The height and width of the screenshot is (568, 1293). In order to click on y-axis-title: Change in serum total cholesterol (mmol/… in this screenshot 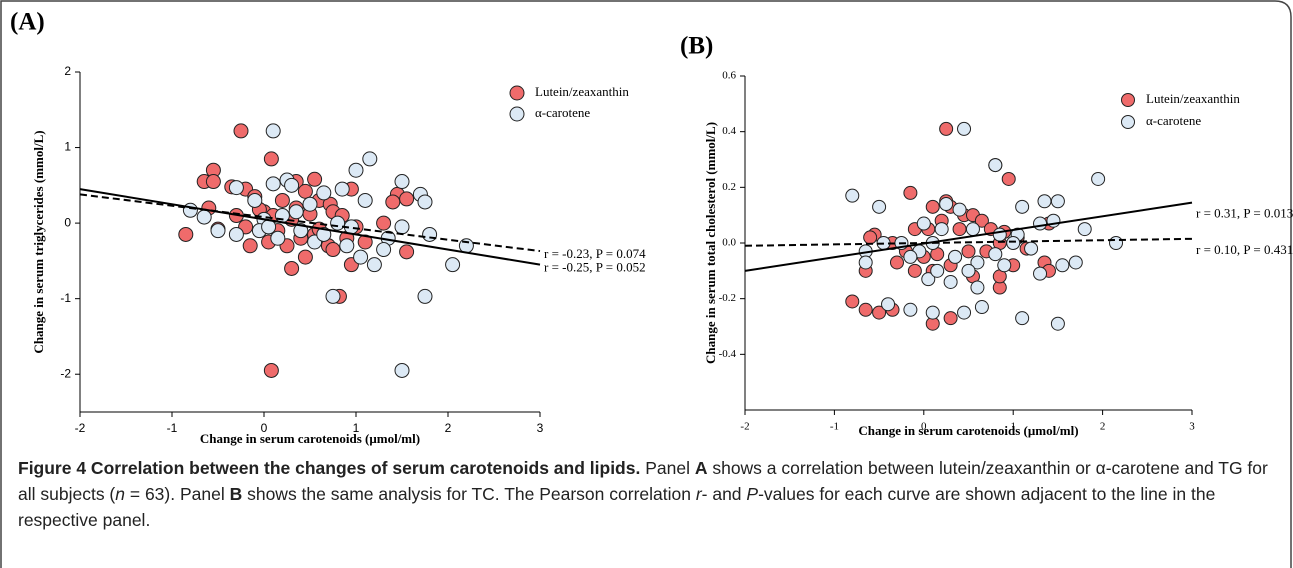, I will do `click(710, 243)`.